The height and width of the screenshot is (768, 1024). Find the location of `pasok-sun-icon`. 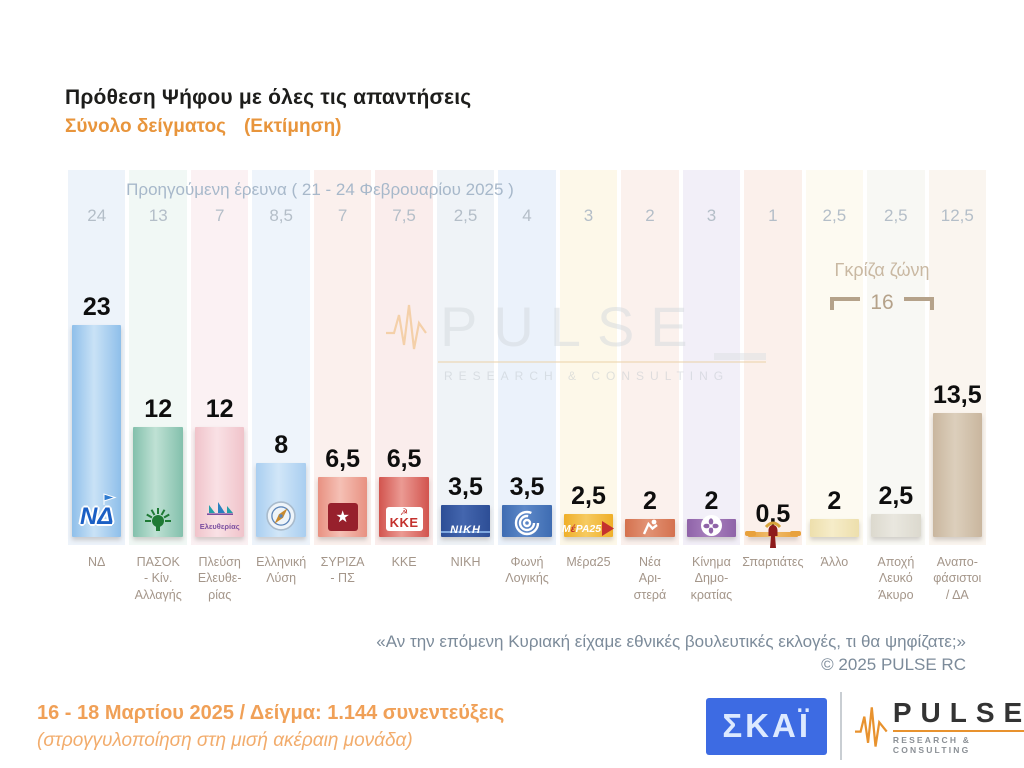

pasok-sun-icon is located at coordinates (158, 519).